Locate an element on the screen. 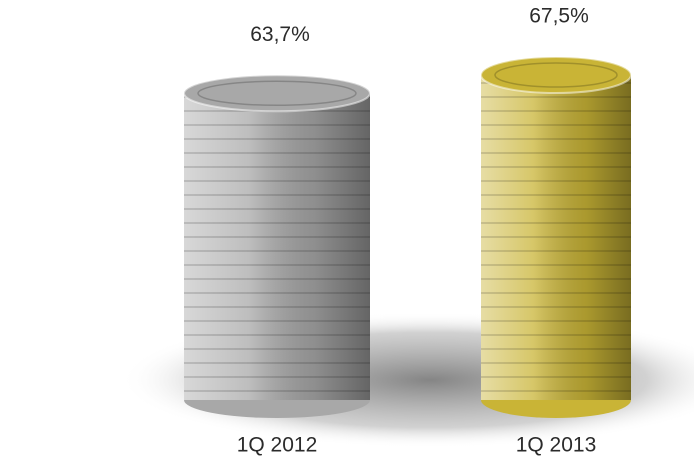 Image resolution: width=694 pixels, height=465 pixels. value-label: 67,5% is located at coordinates (559, 16).